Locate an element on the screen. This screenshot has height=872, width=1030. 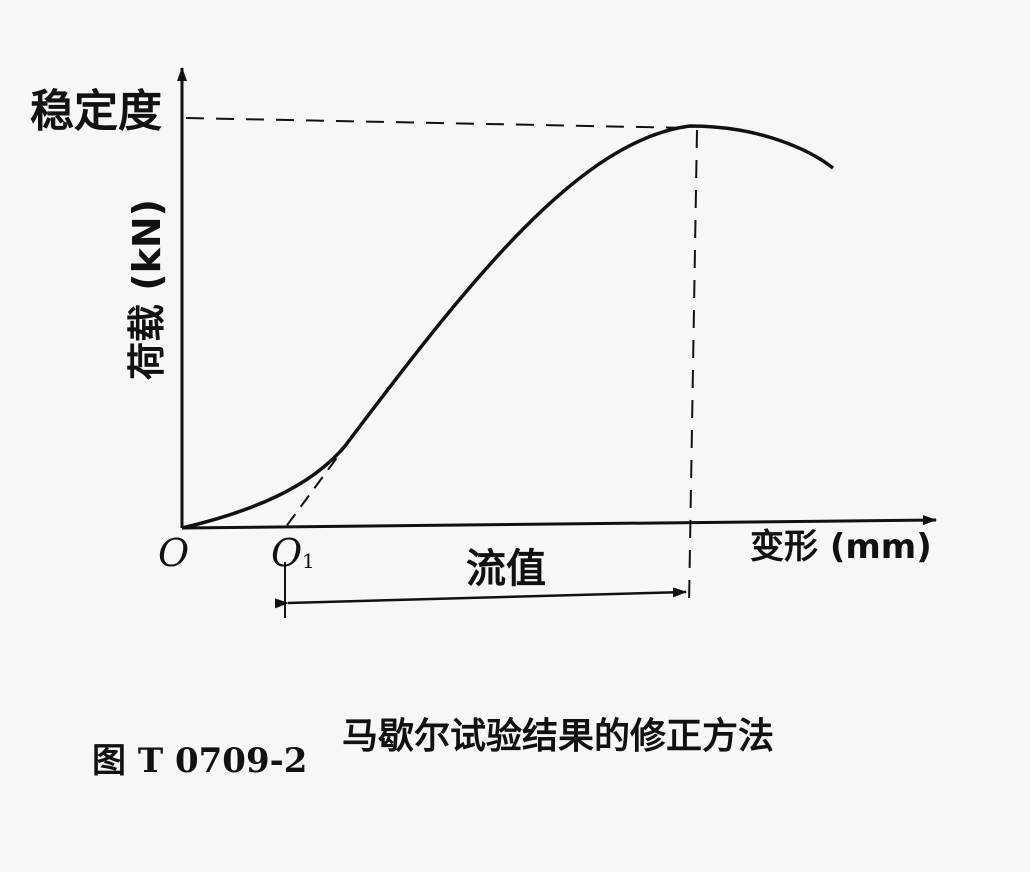
stability-label: 稳定度 is located at coordinates (96, 111).